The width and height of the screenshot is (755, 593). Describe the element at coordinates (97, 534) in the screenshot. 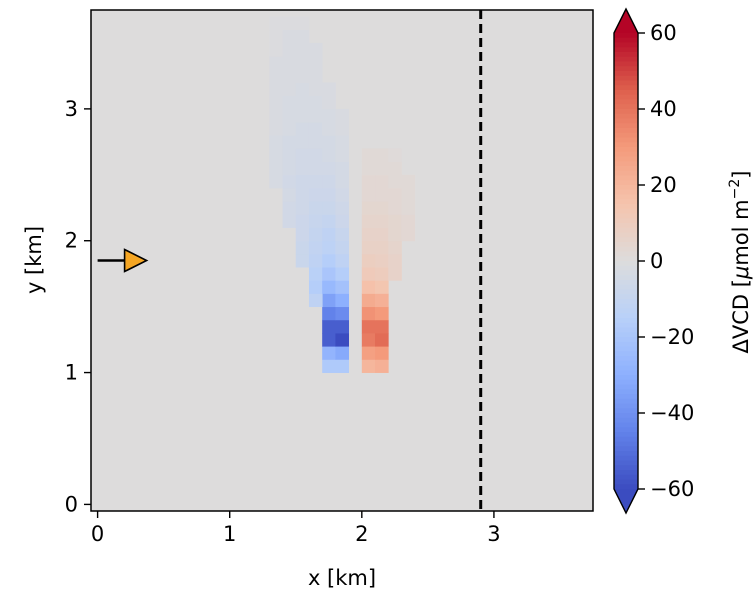

I see `x-tick-label: 0` at that location.